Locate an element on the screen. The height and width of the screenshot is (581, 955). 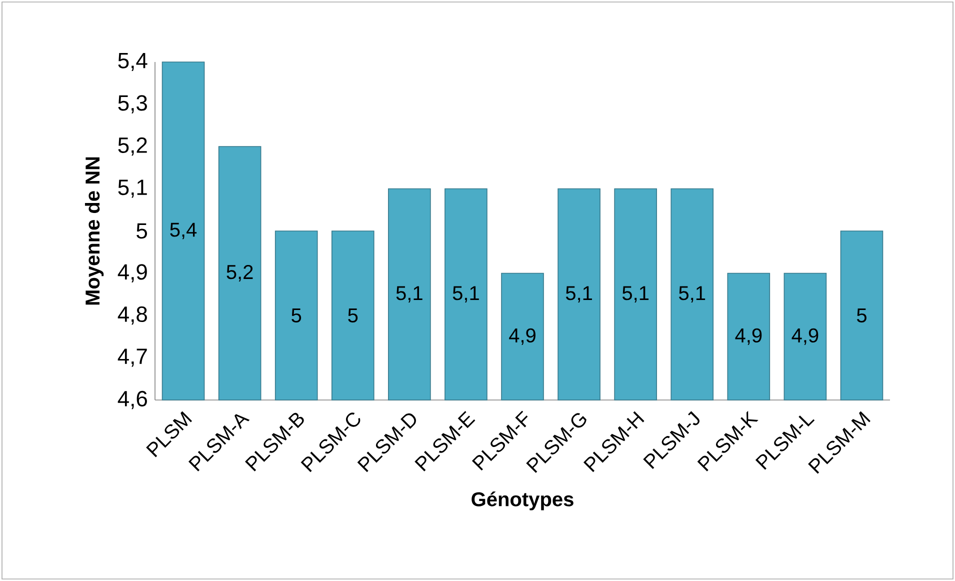
y-tick-label: 4,9 is located at coordinates (132, 273).